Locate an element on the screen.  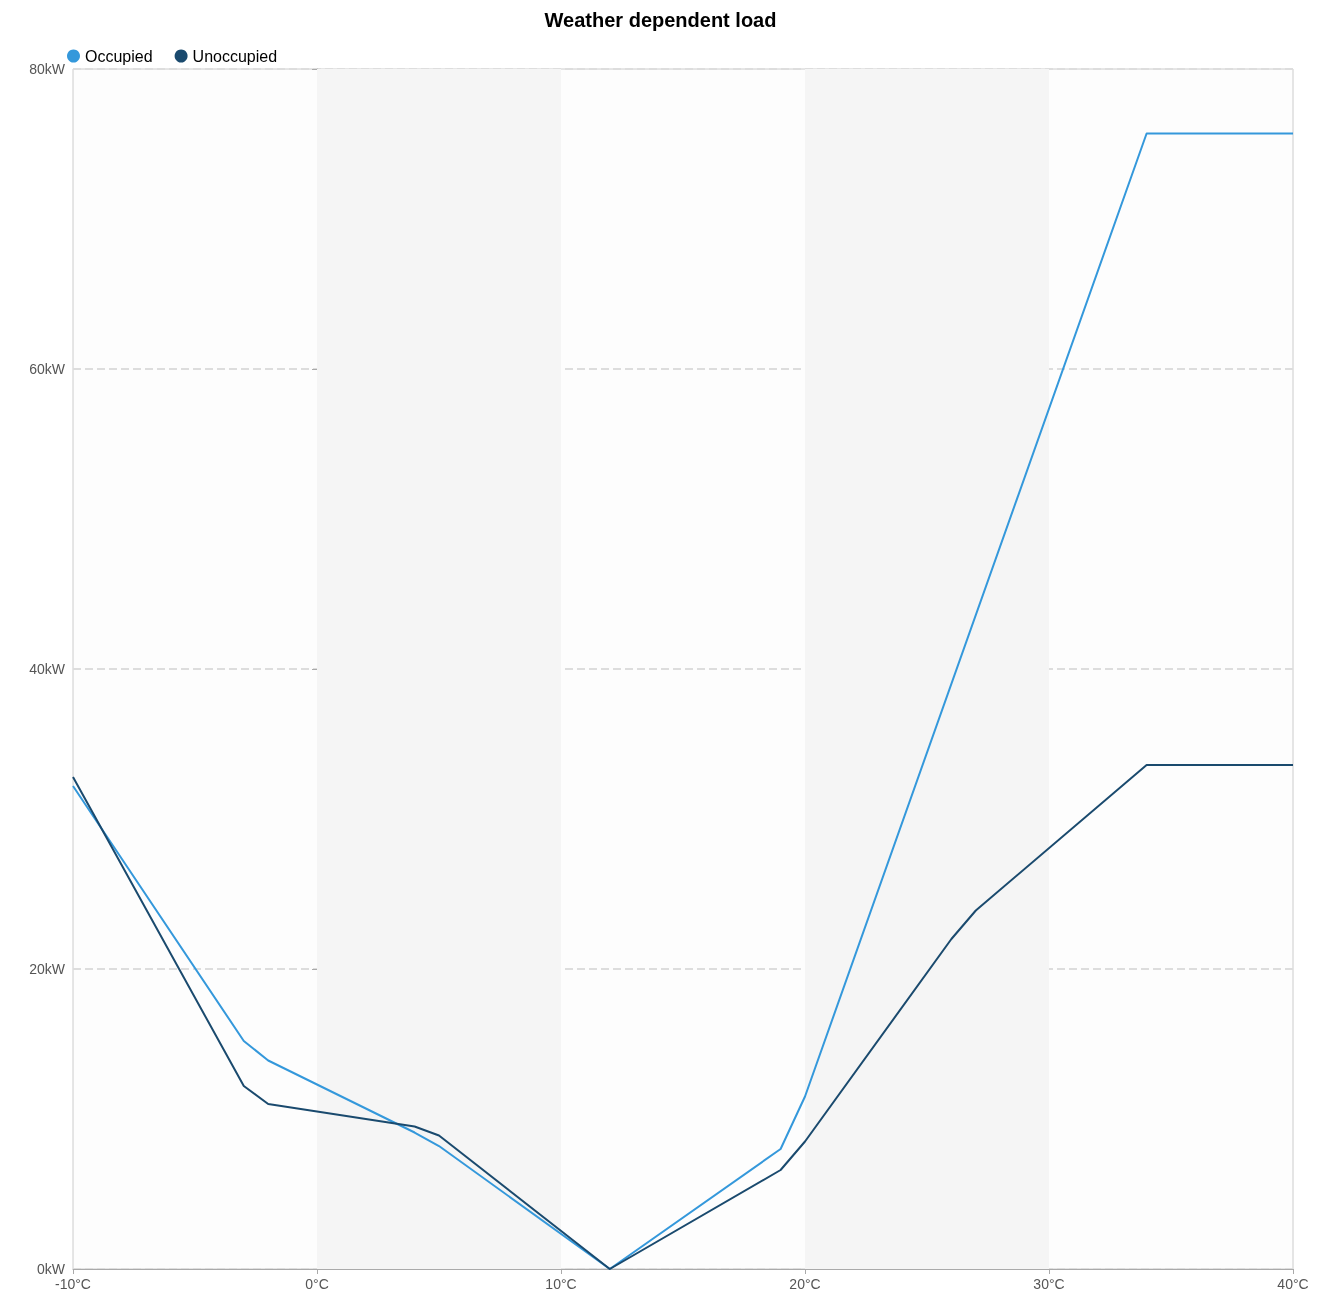
y-tick-label: 40kW is located at coordinates (47, 669).